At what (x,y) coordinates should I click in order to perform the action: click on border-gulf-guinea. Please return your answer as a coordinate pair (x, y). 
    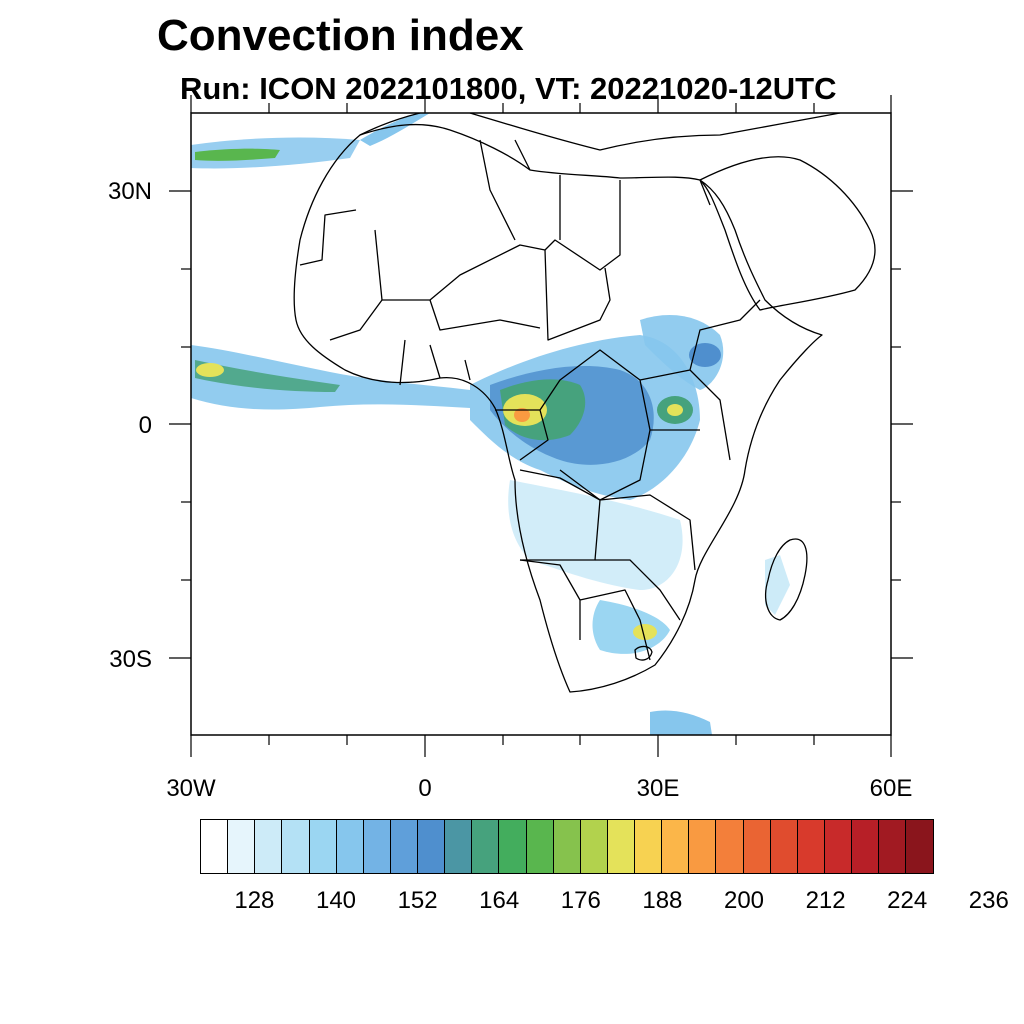
    Looking at the image, I should click on (435, 362).